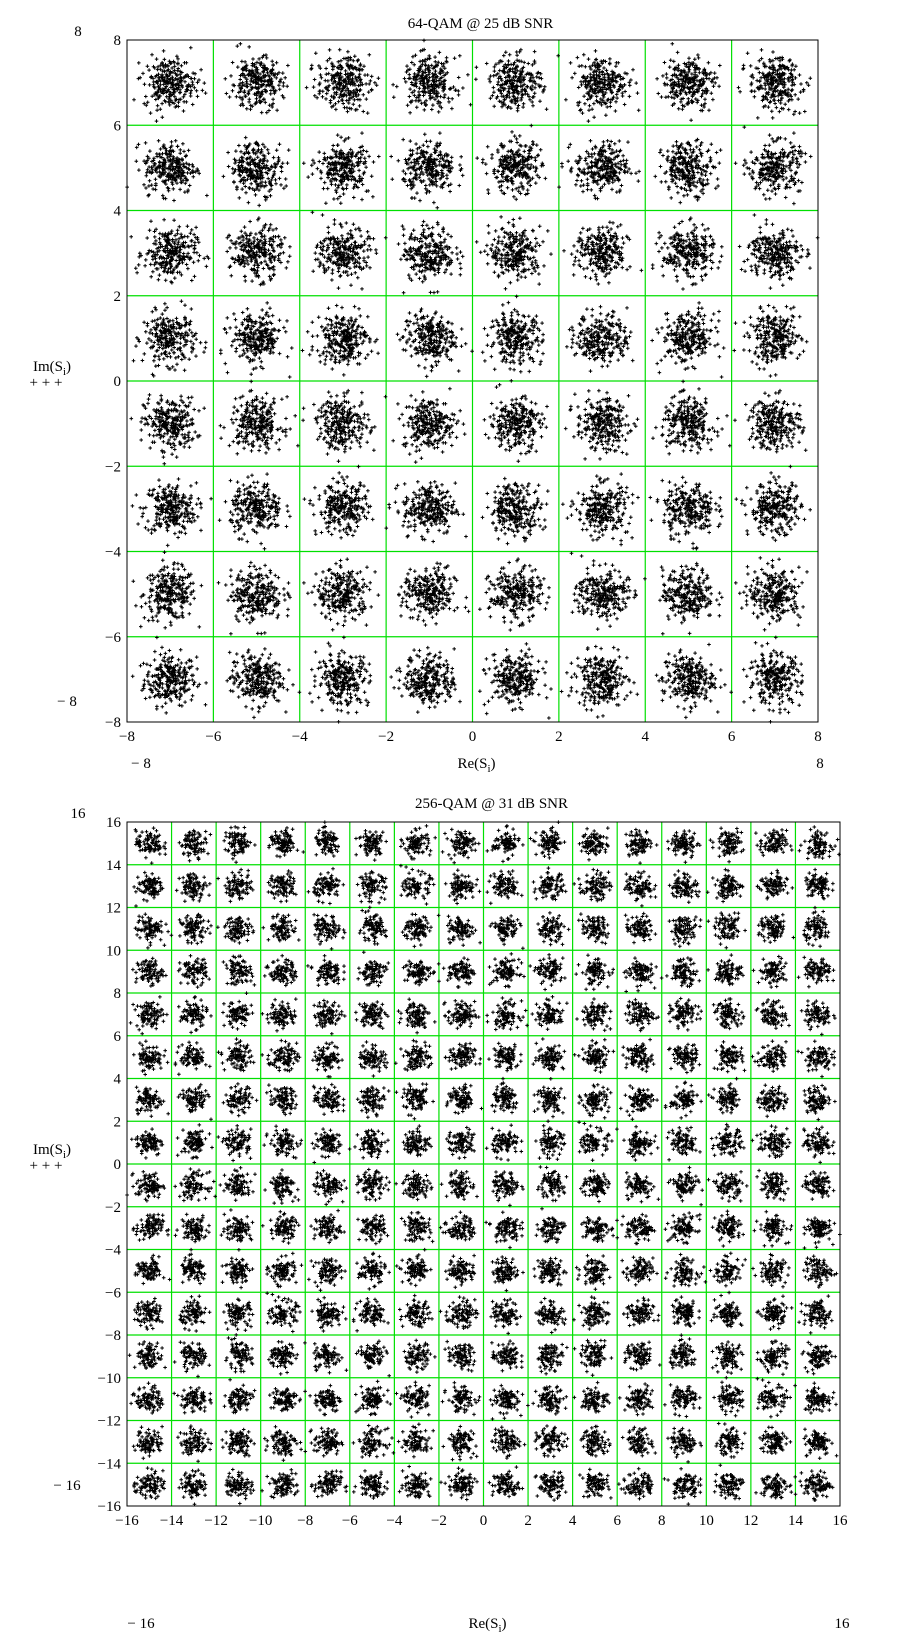 This screenshot has width=913, height=1646. Describe the element at coordinates (750, 1521) in the screenshot. I see `x-tick-label: 12` at that location.